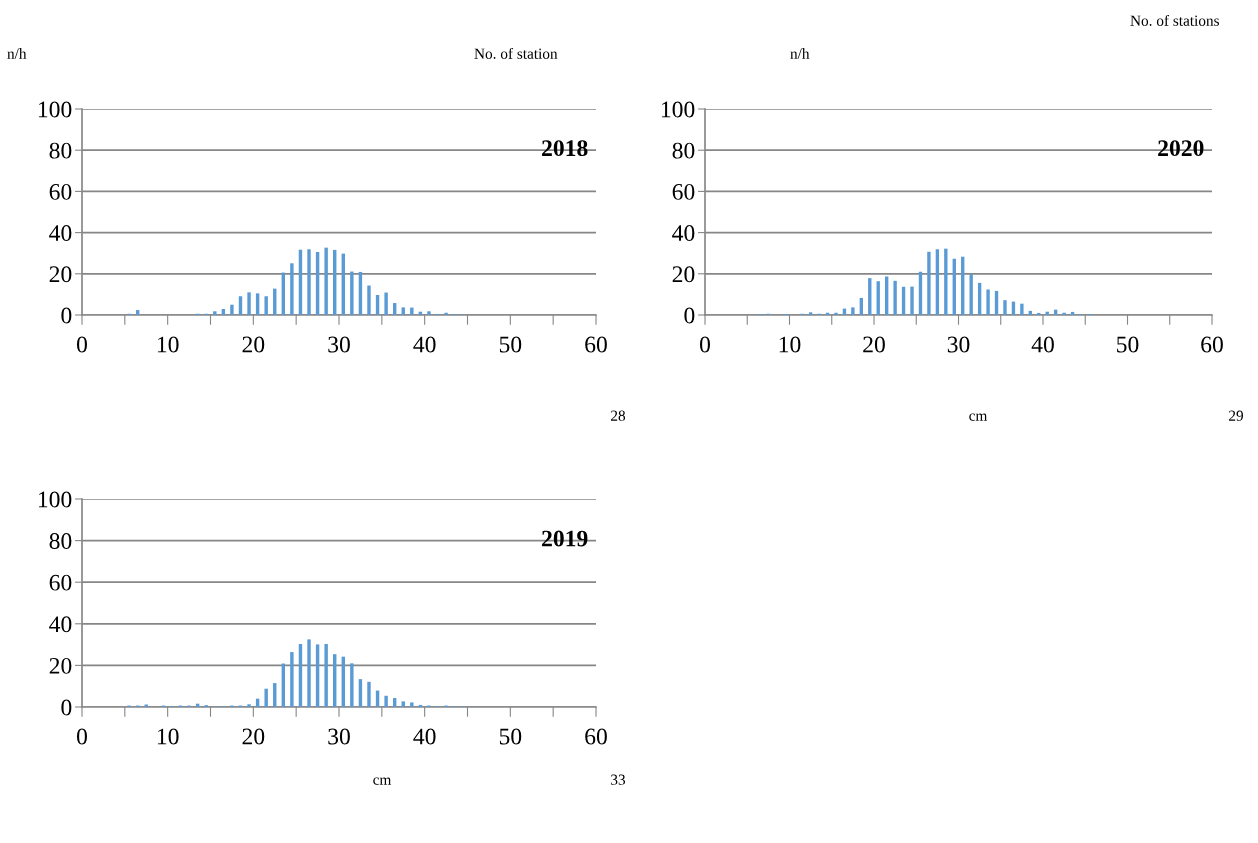  Describe the element at coordinates (1236, 415) in the screenshot. I see `text: 29` at that location.